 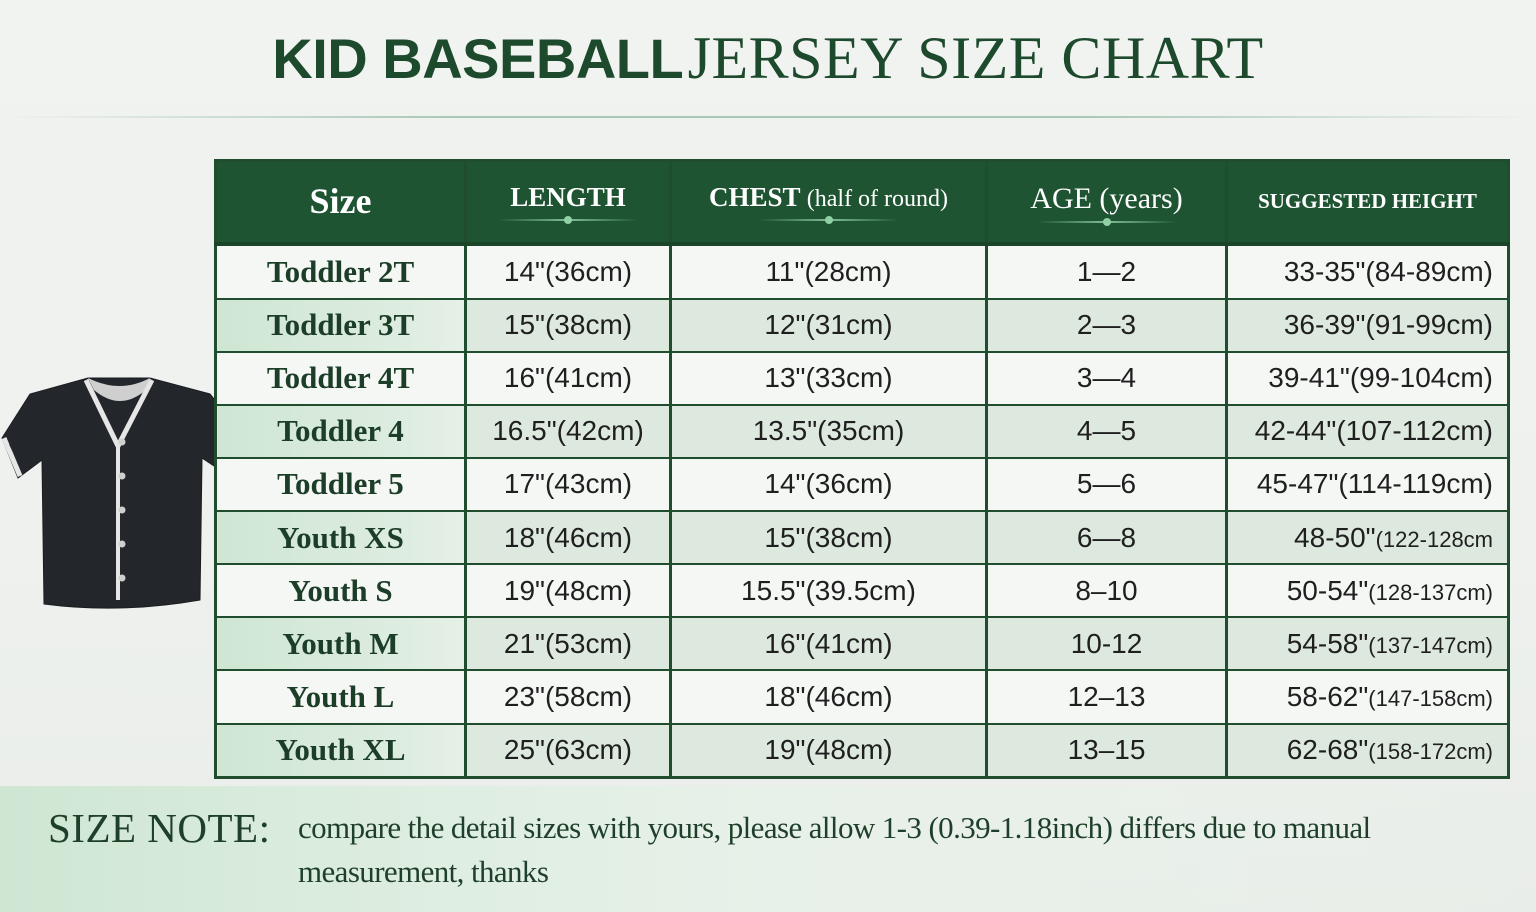 I want to click on cell-chest: 15.5"(39.5cm), so click(x=828, y=591).